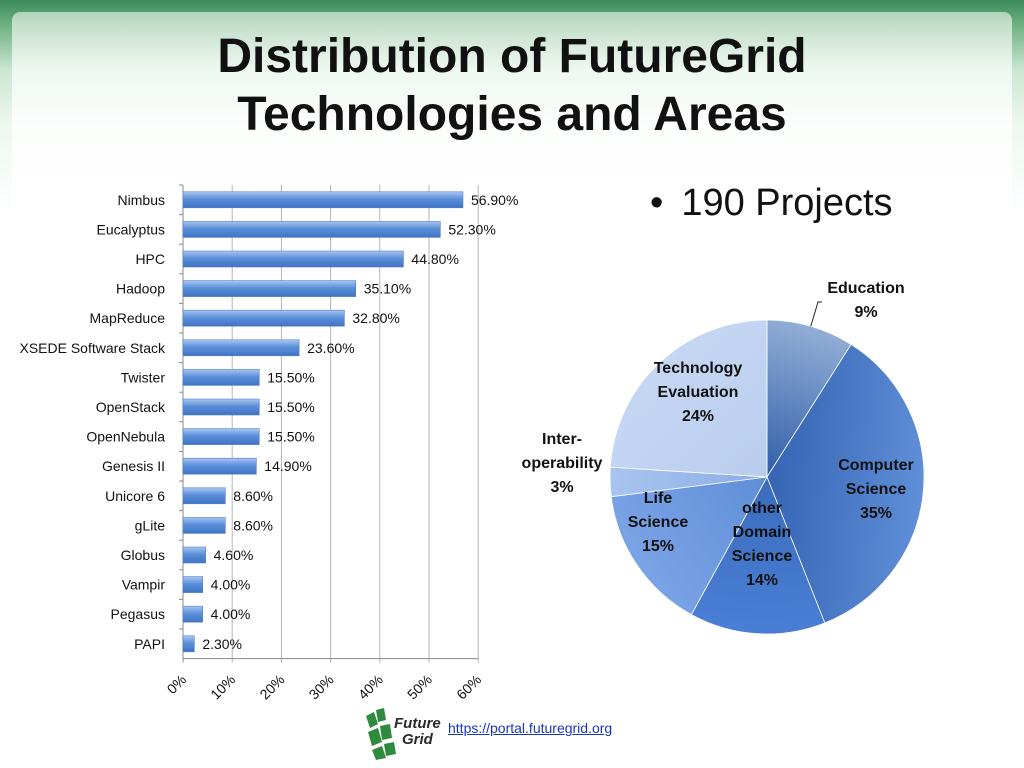 Image resolution: width=1024 pixels, height=768 pixels. What do you see at coordinates (512, 56) in the screenshot?
I see `title-line-1: Distribution of FutureGrid` at bounding box center [512, 56].